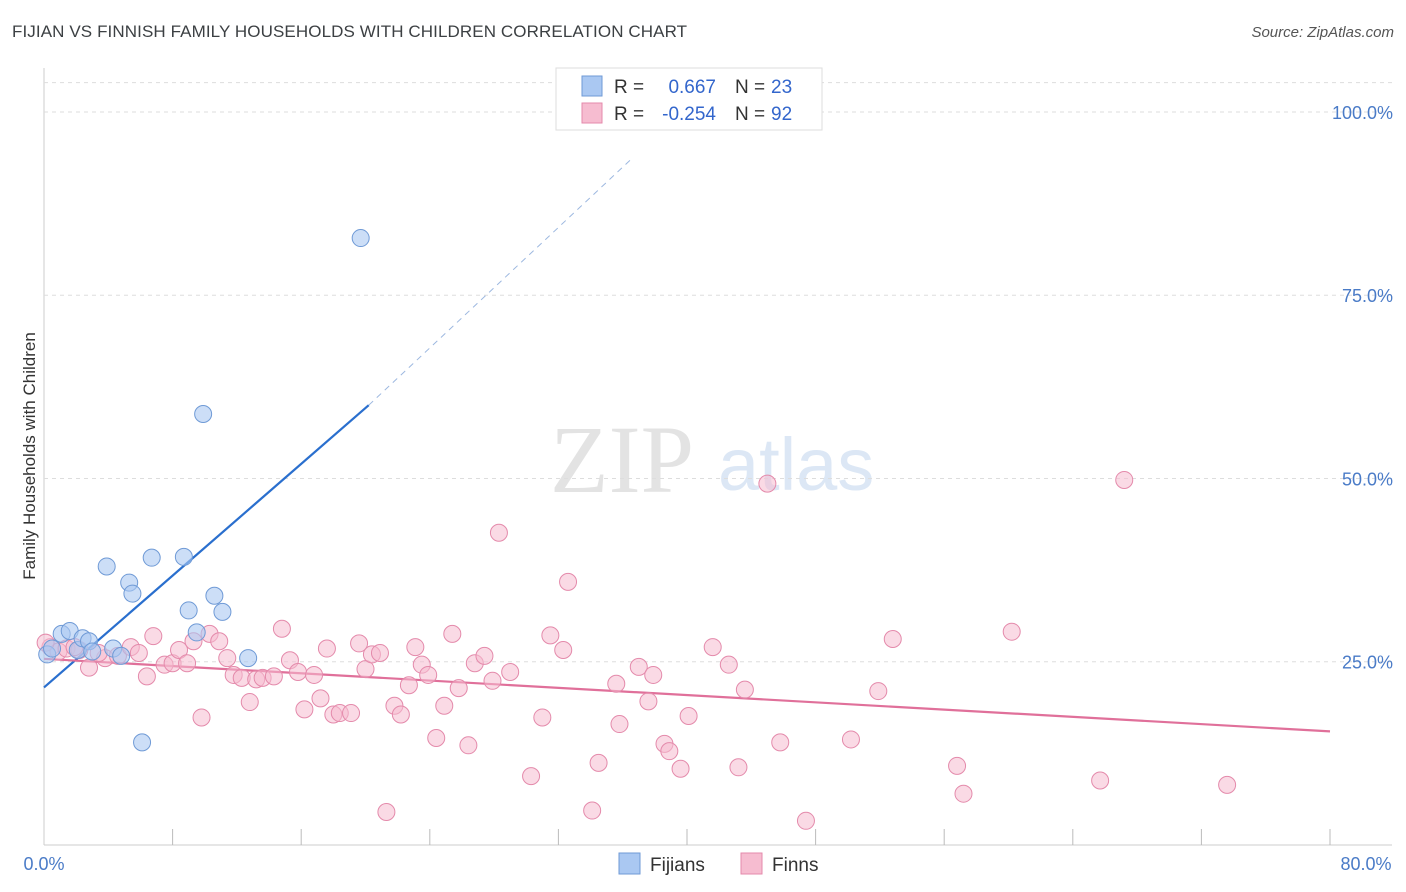  What do you see at coordinates (629, 87) in the screenshot?
I see `legend-r-label-fijians: R =` at bounding box center [629, 87].